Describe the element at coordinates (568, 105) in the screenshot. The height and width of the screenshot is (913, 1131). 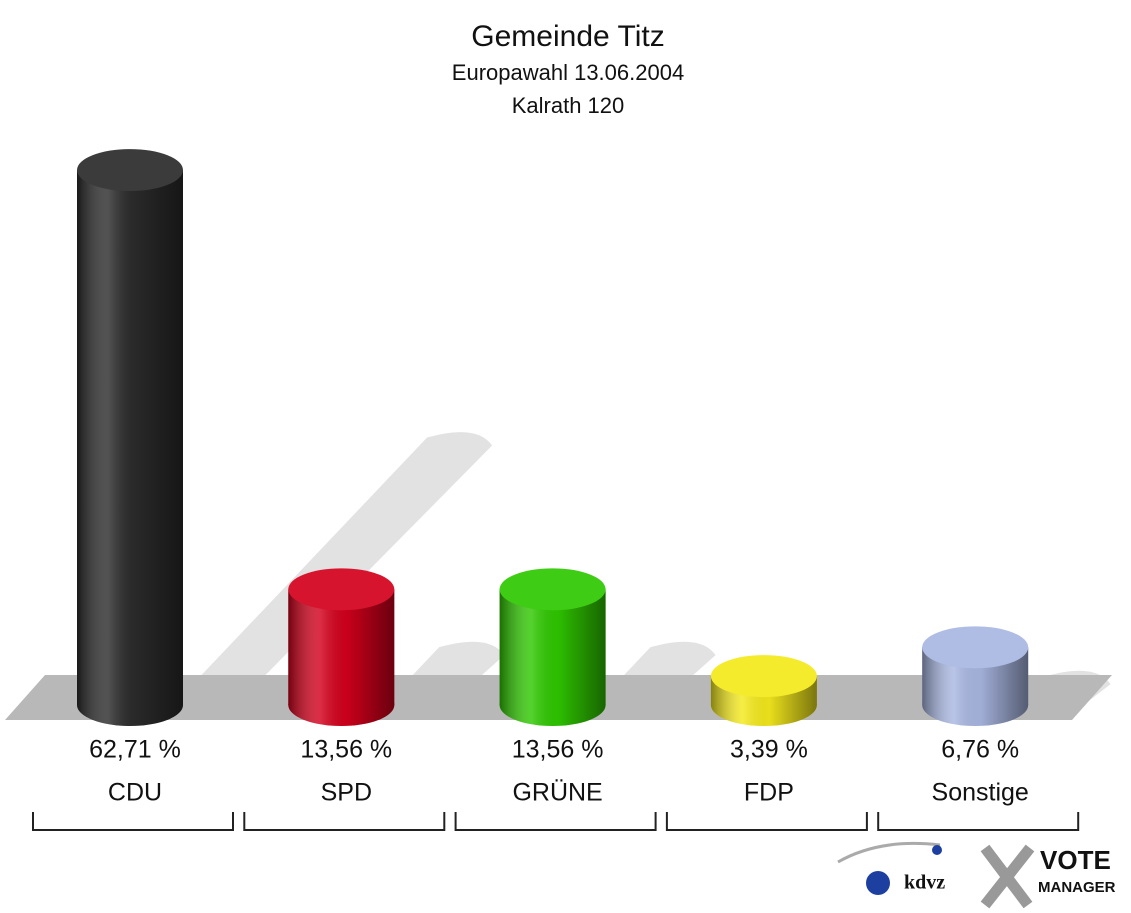
I see `chart-annotation: Kalrath 120` at that location.